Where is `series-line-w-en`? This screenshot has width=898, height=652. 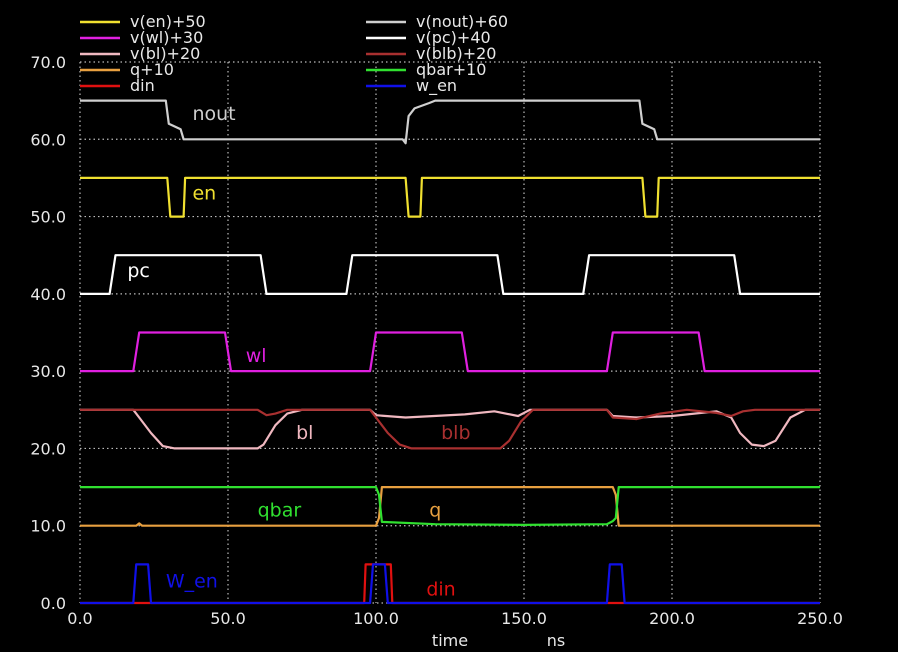
series-line-w-en is located at coordinates (450, 584).